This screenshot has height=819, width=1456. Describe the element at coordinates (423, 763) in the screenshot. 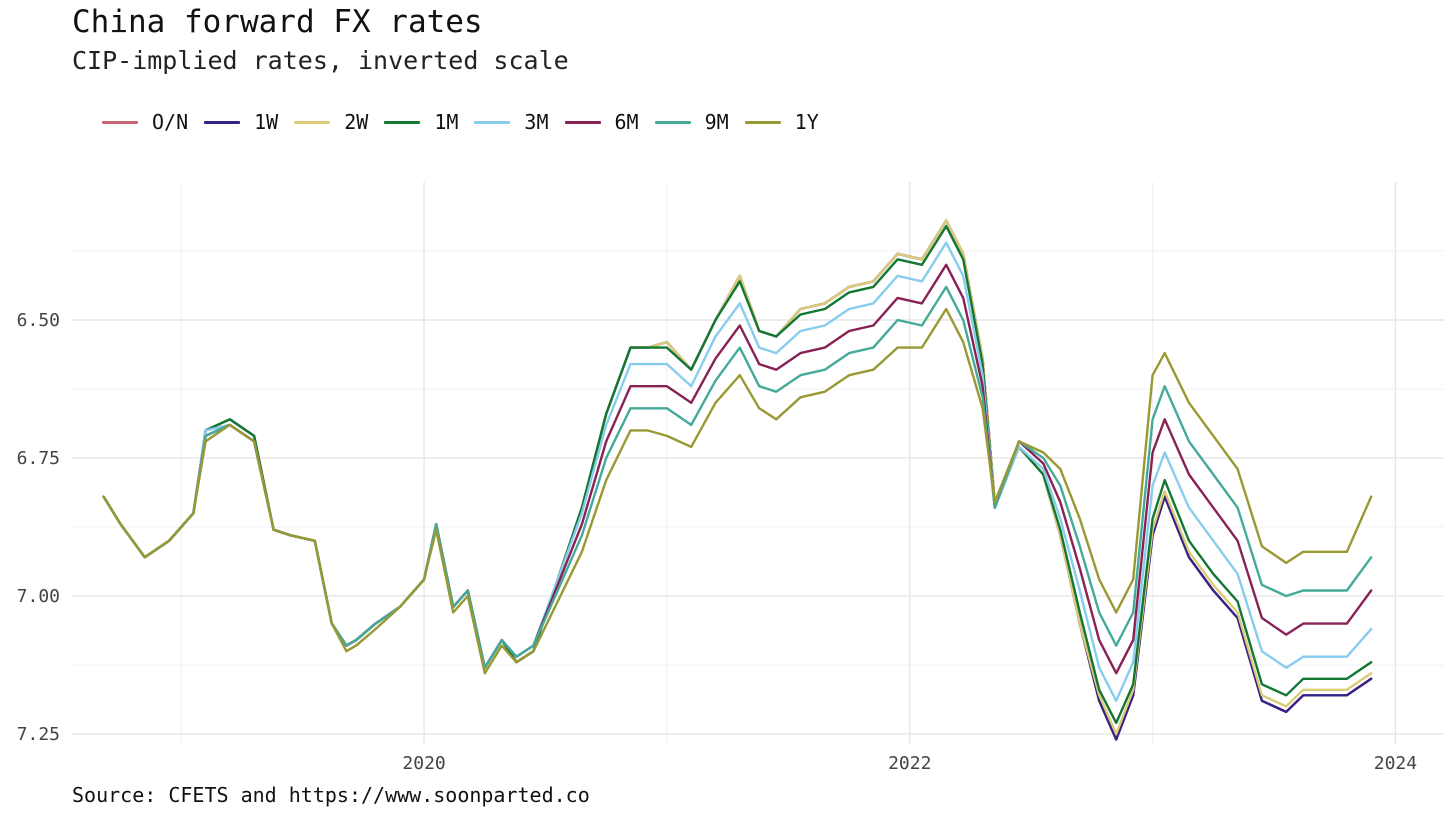

I see `x-tick-label: 2020` at that location.